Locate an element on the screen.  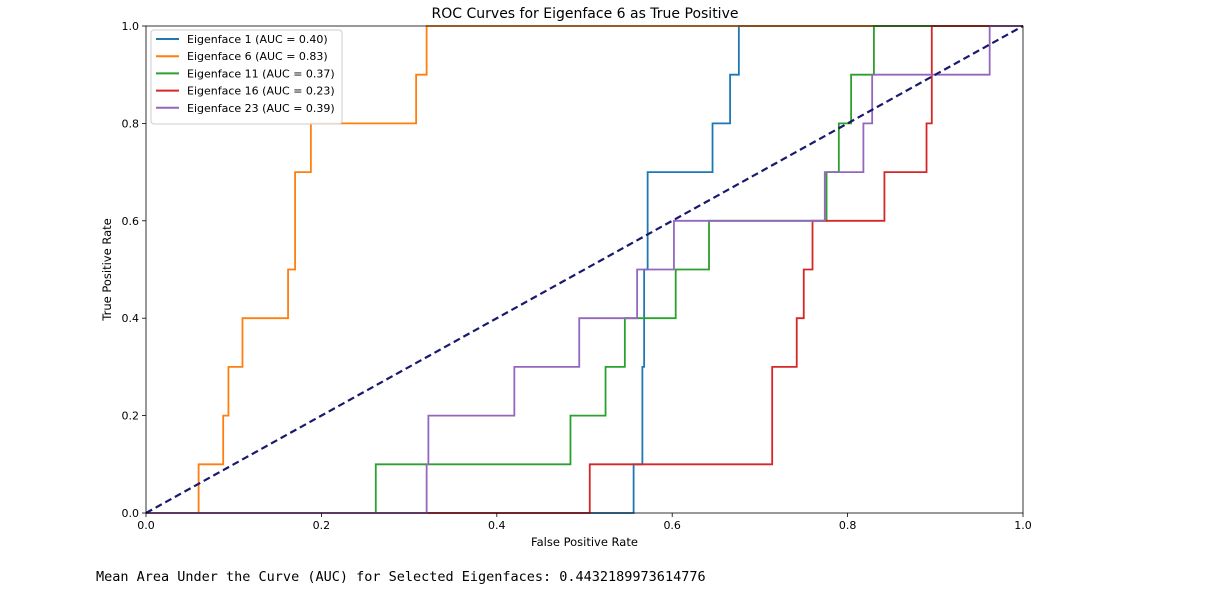
y-tick-label: 1.0 is located at coordinates (131, 26).